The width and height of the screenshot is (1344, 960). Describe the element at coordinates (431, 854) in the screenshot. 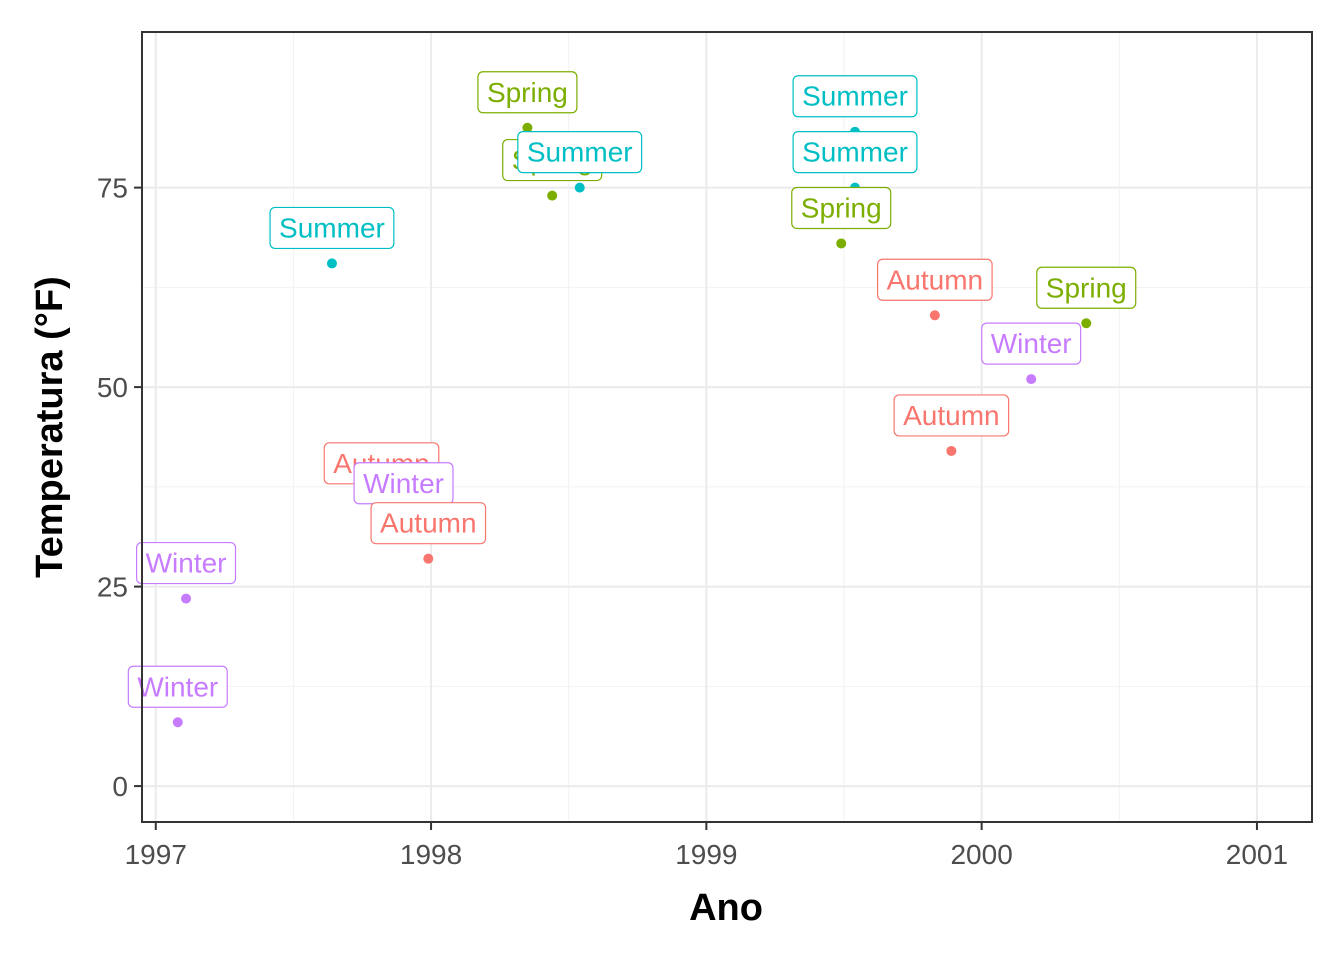

I see `x-tick-label: 1998` at that location.